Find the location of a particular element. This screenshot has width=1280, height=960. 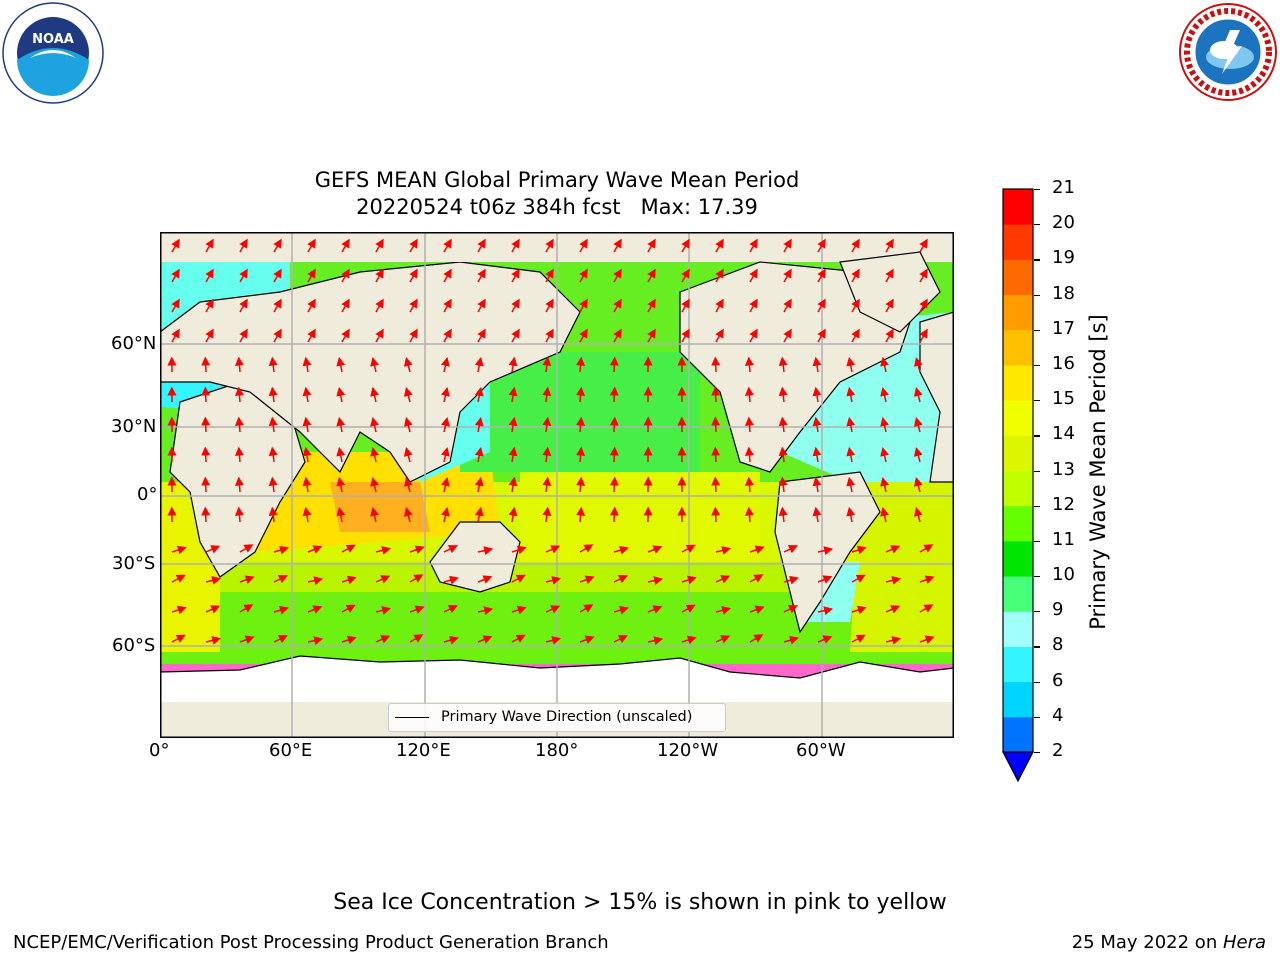

colorbar-tick: 17 is located at coordinates (1063, 328).